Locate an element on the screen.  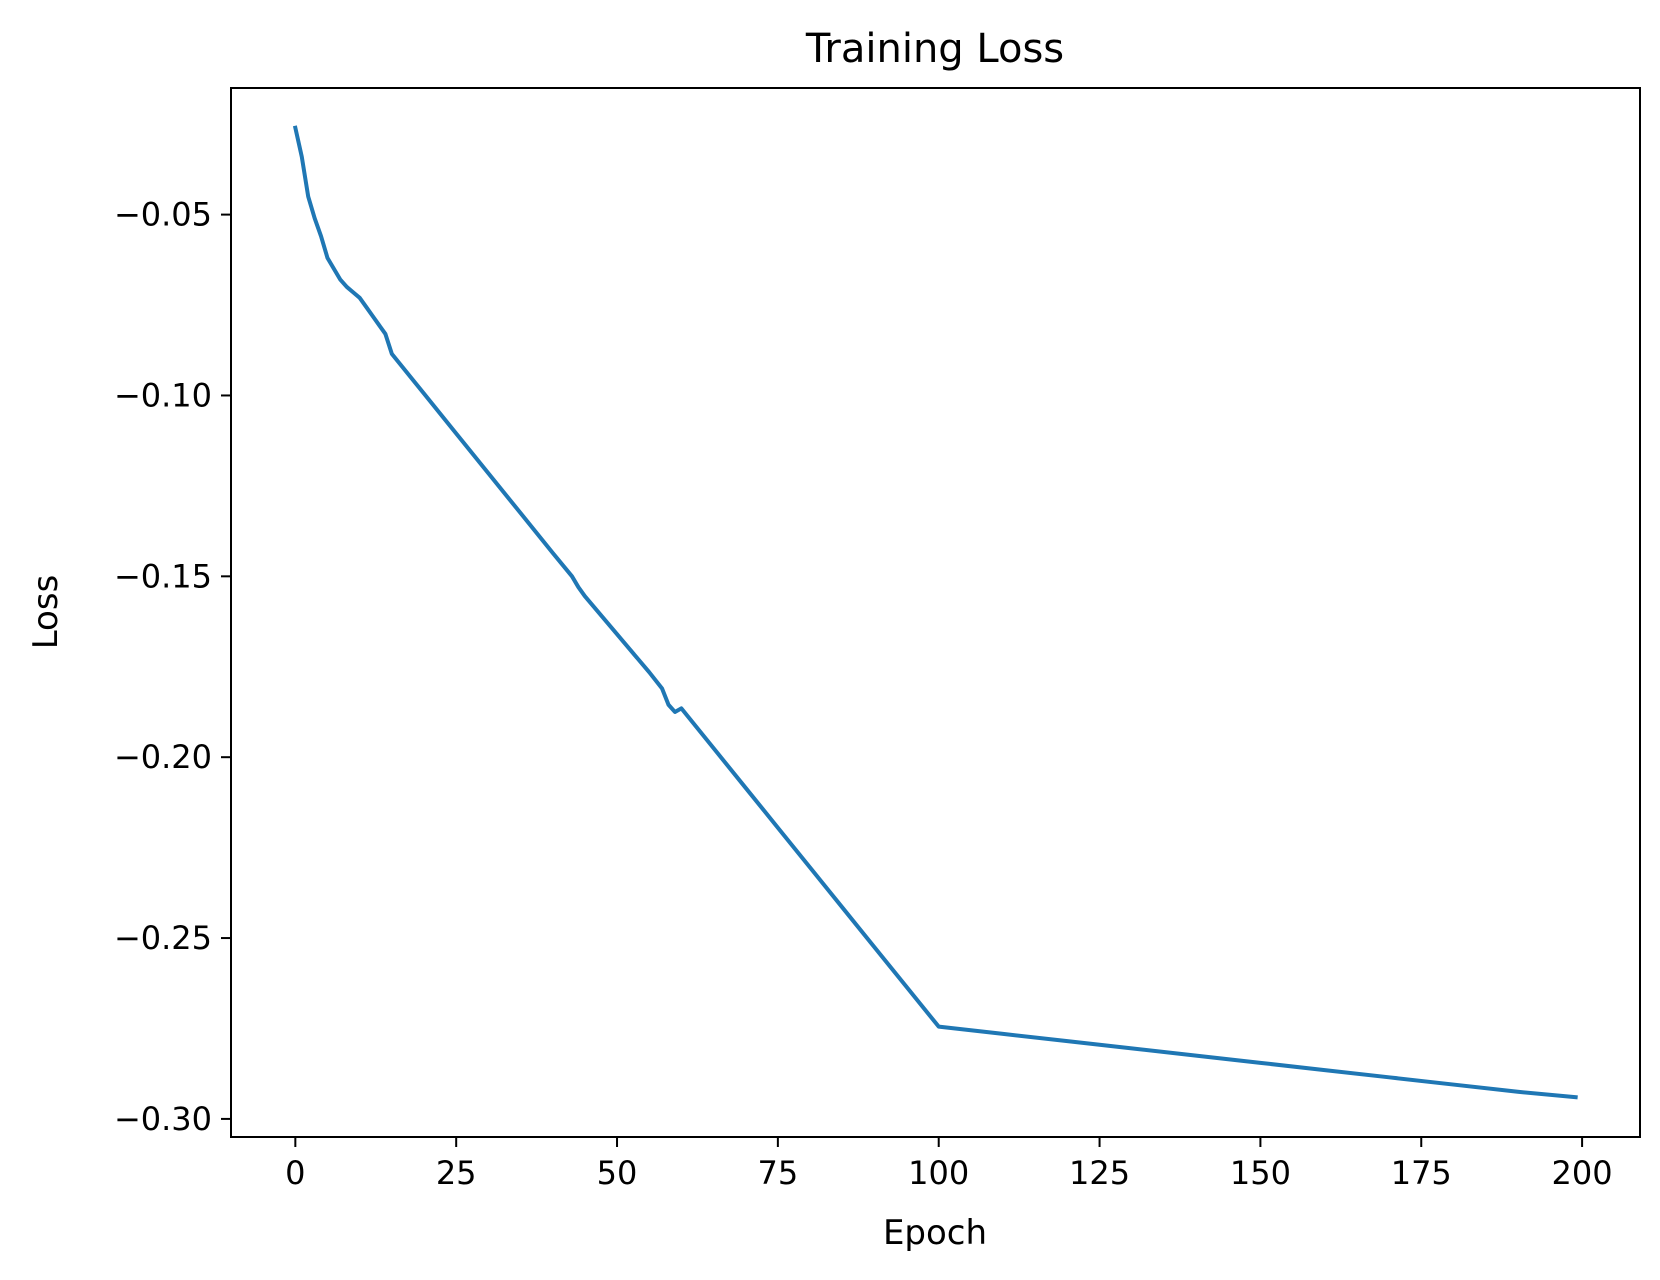
y-axis-ticks: −0.05 −0.10 −0.15 −0.20 −0.25 −0.30 is located at coordinates (172, 667).